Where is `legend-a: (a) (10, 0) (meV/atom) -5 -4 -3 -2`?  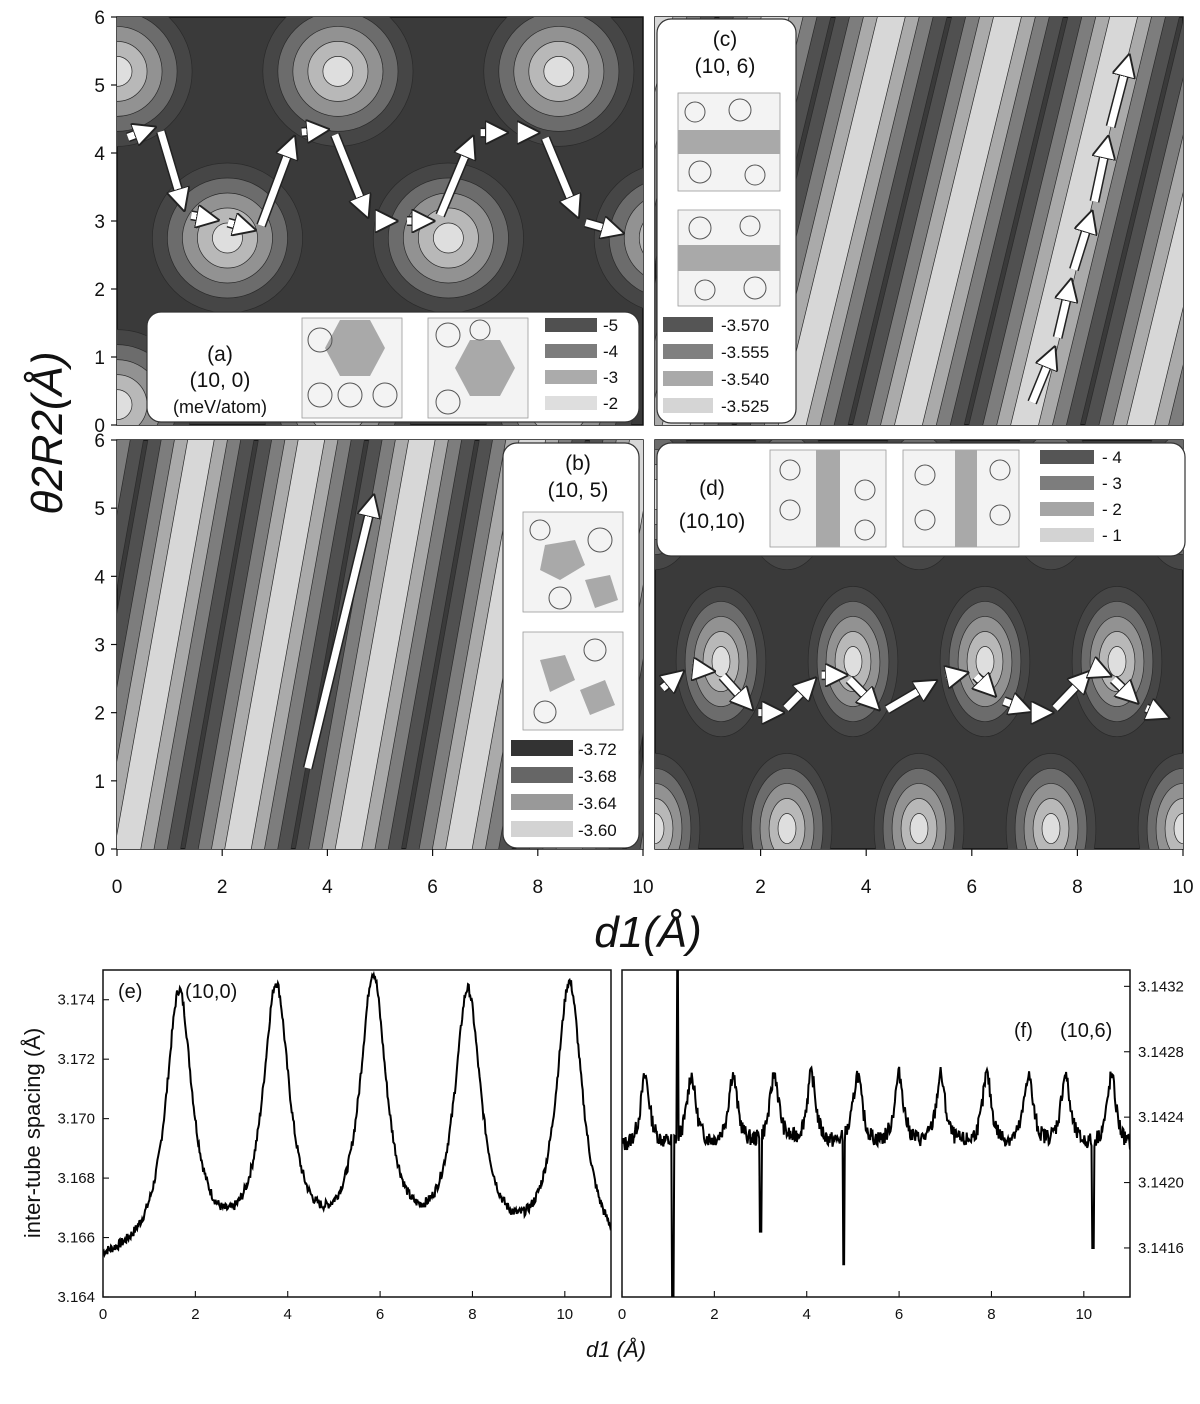
legend-a: (a) (10, 0) (meV/atom) -5 -4 -3 -2 is located at coordinates (393, 367).